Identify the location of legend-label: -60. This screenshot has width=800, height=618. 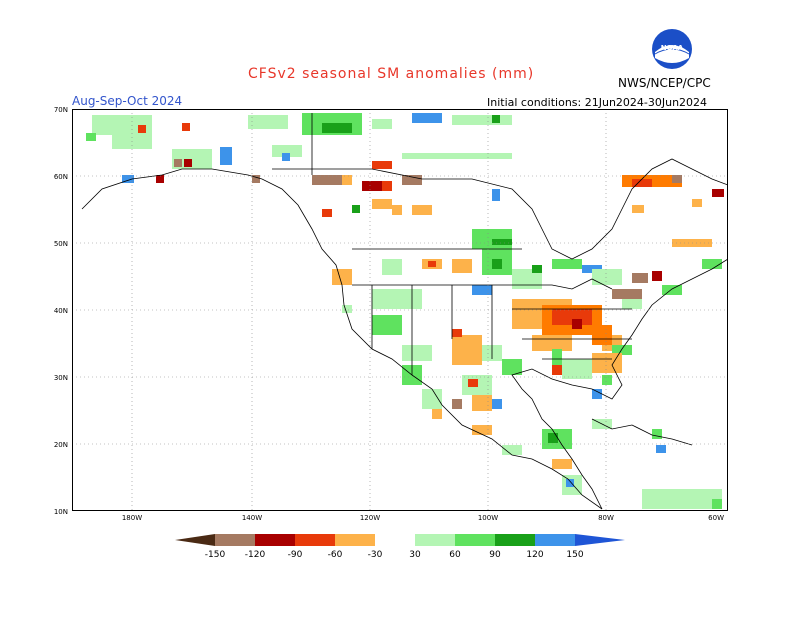
(335, 555).